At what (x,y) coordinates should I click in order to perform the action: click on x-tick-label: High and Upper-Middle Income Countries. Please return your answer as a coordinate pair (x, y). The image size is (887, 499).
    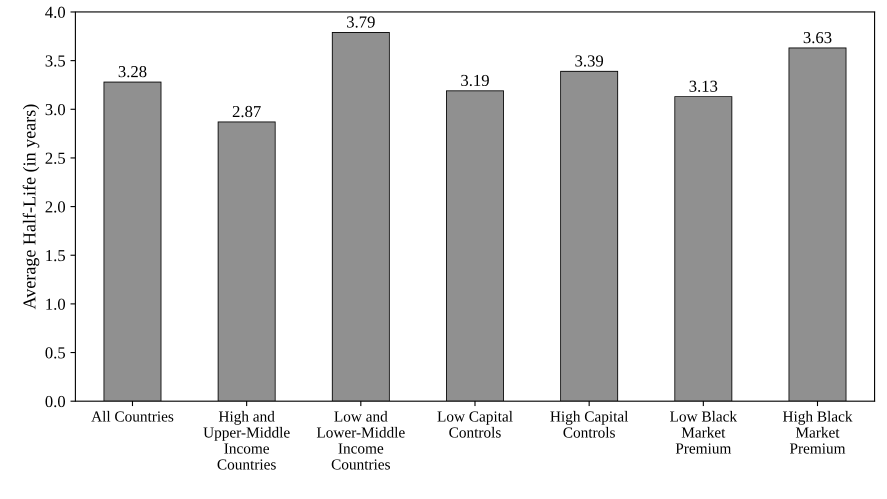
    Looking at the image, I should click on (246, 440).